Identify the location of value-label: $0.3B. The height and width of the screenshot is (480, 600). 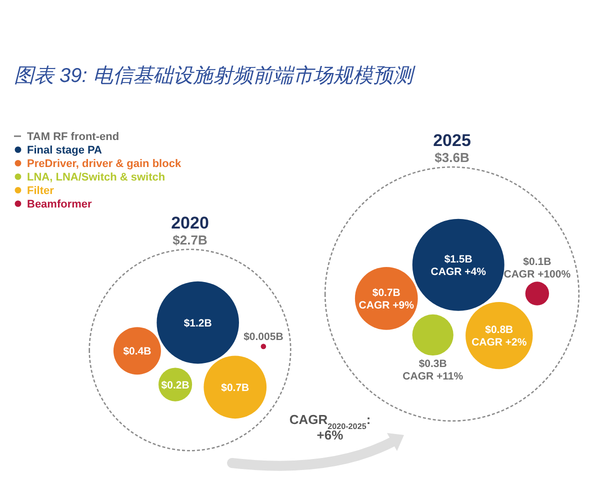
(432, 364).